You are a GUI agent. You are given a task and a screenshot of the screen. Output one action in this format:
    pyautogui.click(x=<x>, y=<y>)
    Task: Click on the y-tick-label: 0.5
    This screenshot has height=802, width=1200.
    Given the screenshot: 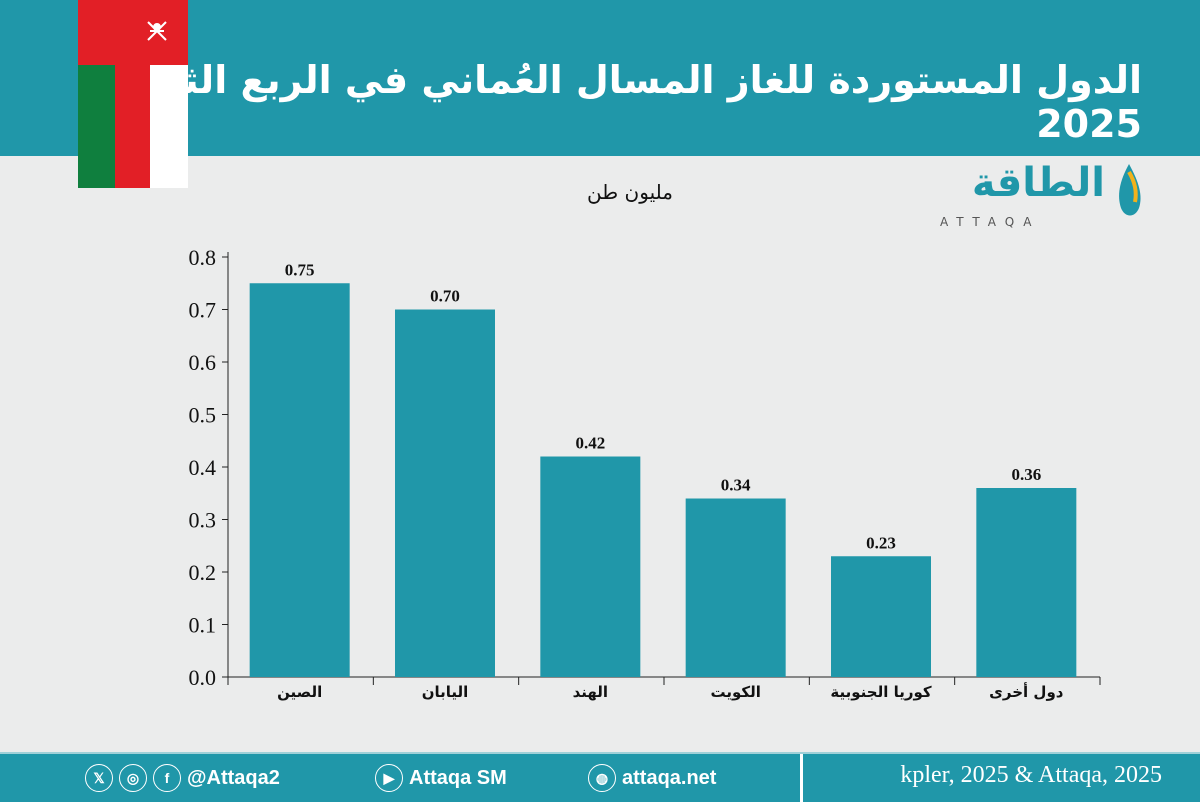 What is the action you would take?
    pyautogui.click(x=203, y=415)
    